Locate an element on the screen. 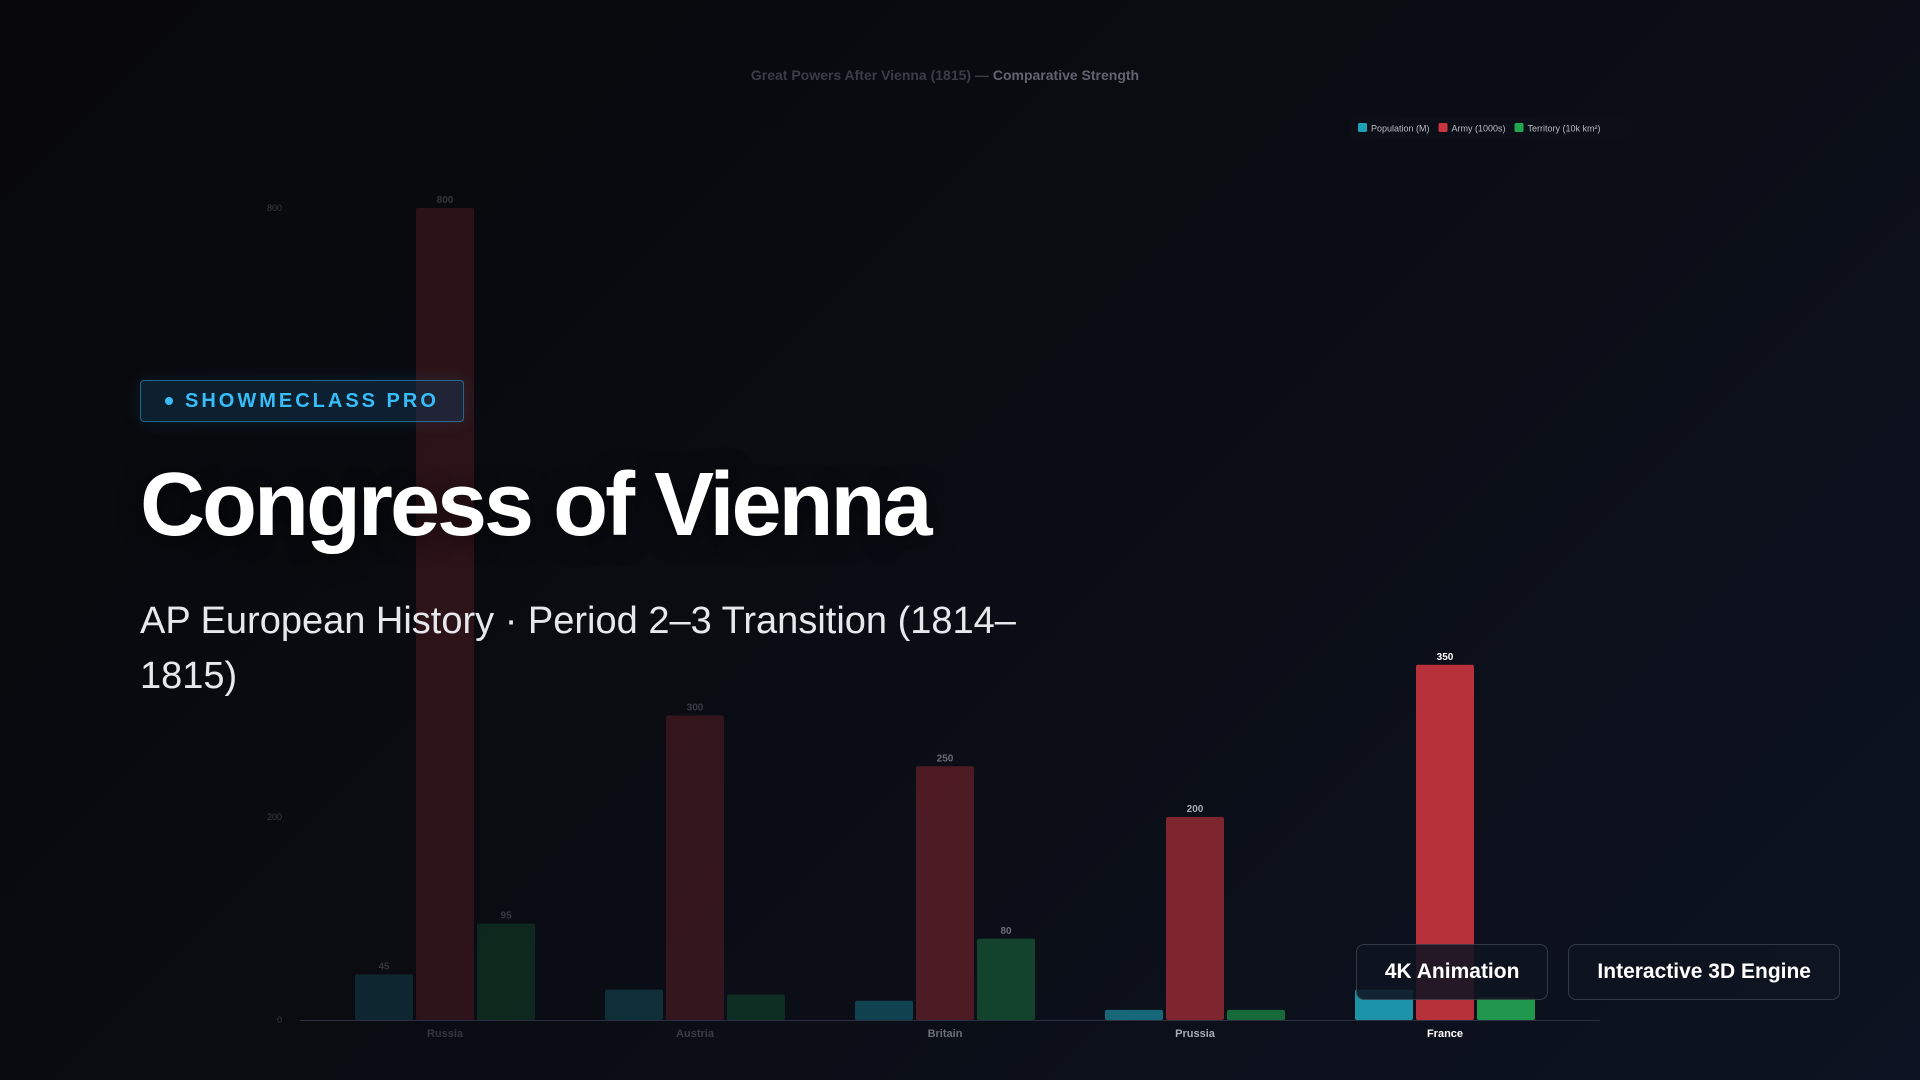  bar-russia-population is located at coordinates (384, 997).